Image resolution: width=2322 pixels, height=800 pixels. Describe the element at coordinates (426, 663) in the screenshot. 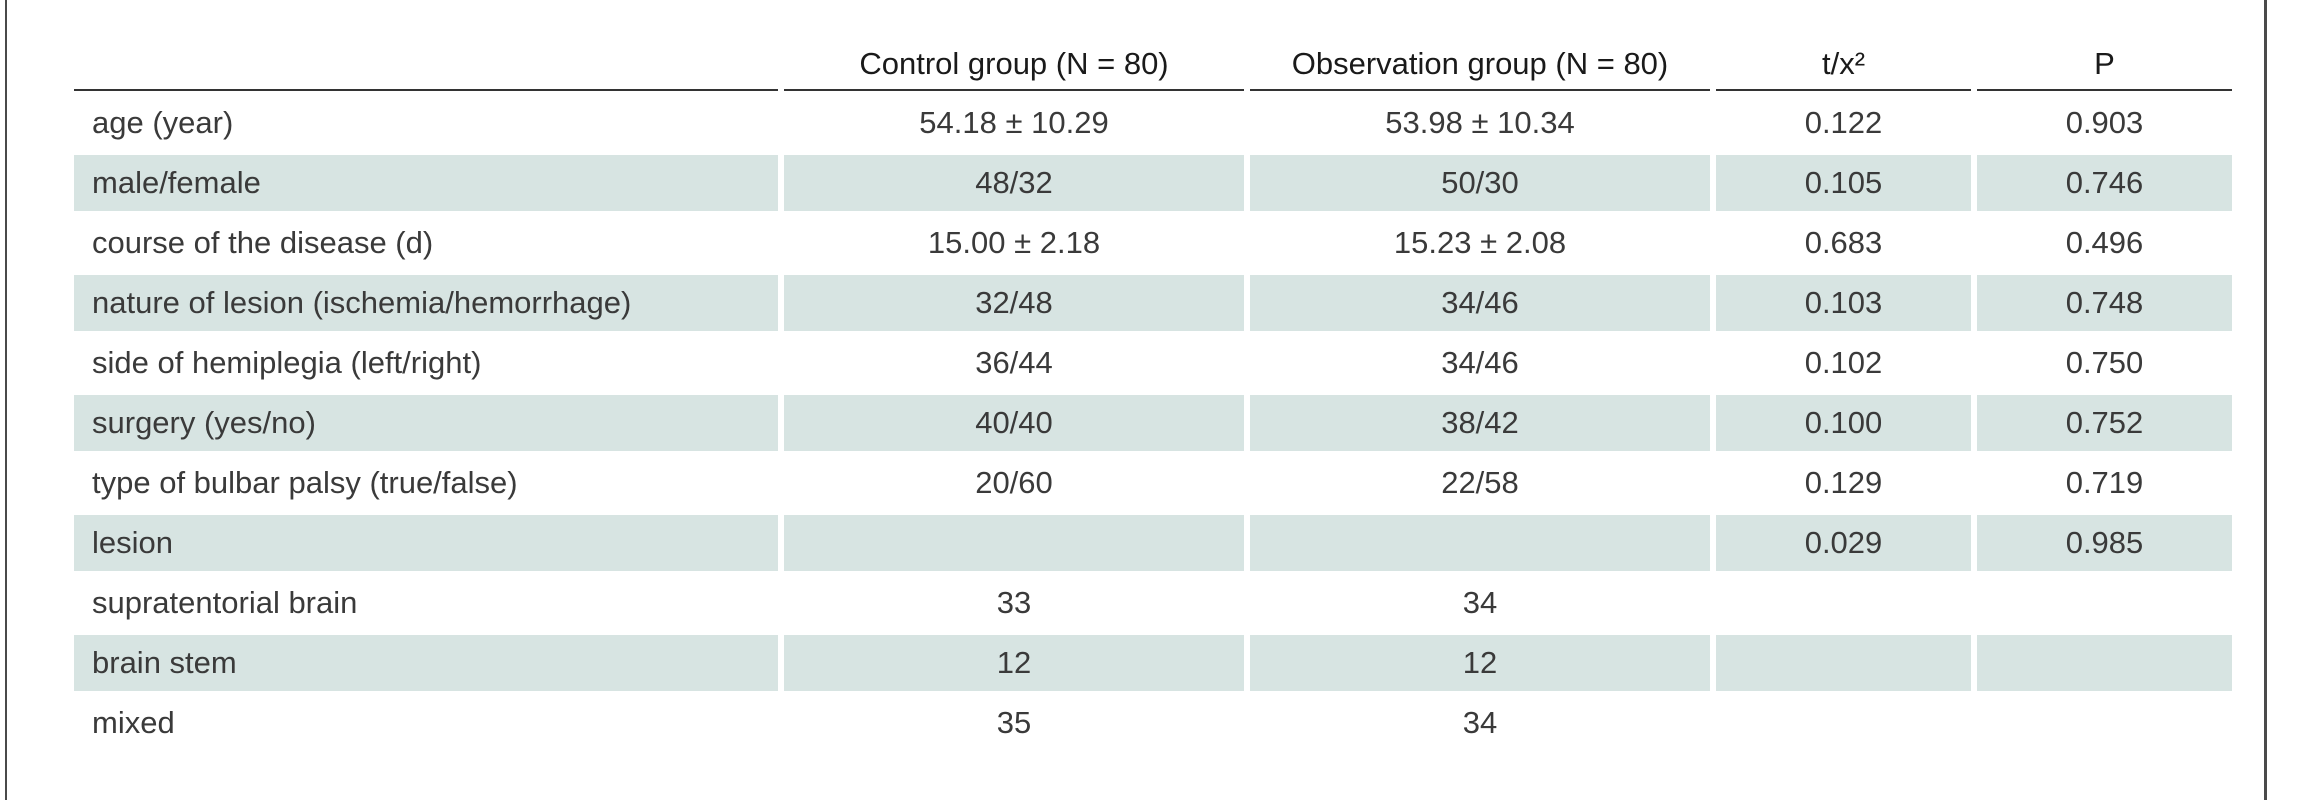

I see `row-label: brain stem` at that location.